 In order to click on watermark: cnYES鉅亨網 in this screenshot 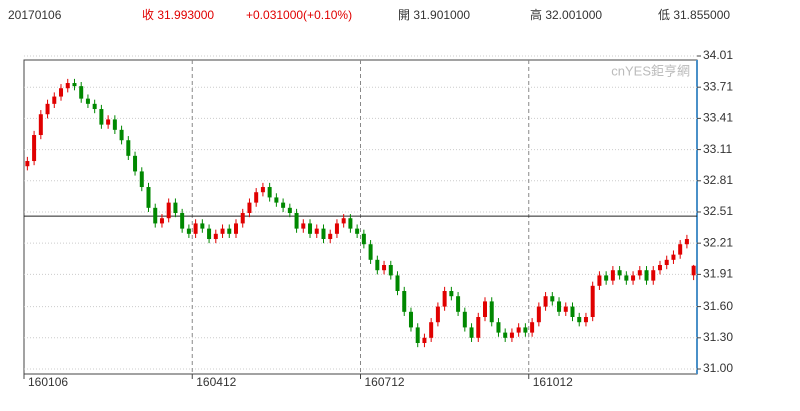, I will do `click(650, 70)`.